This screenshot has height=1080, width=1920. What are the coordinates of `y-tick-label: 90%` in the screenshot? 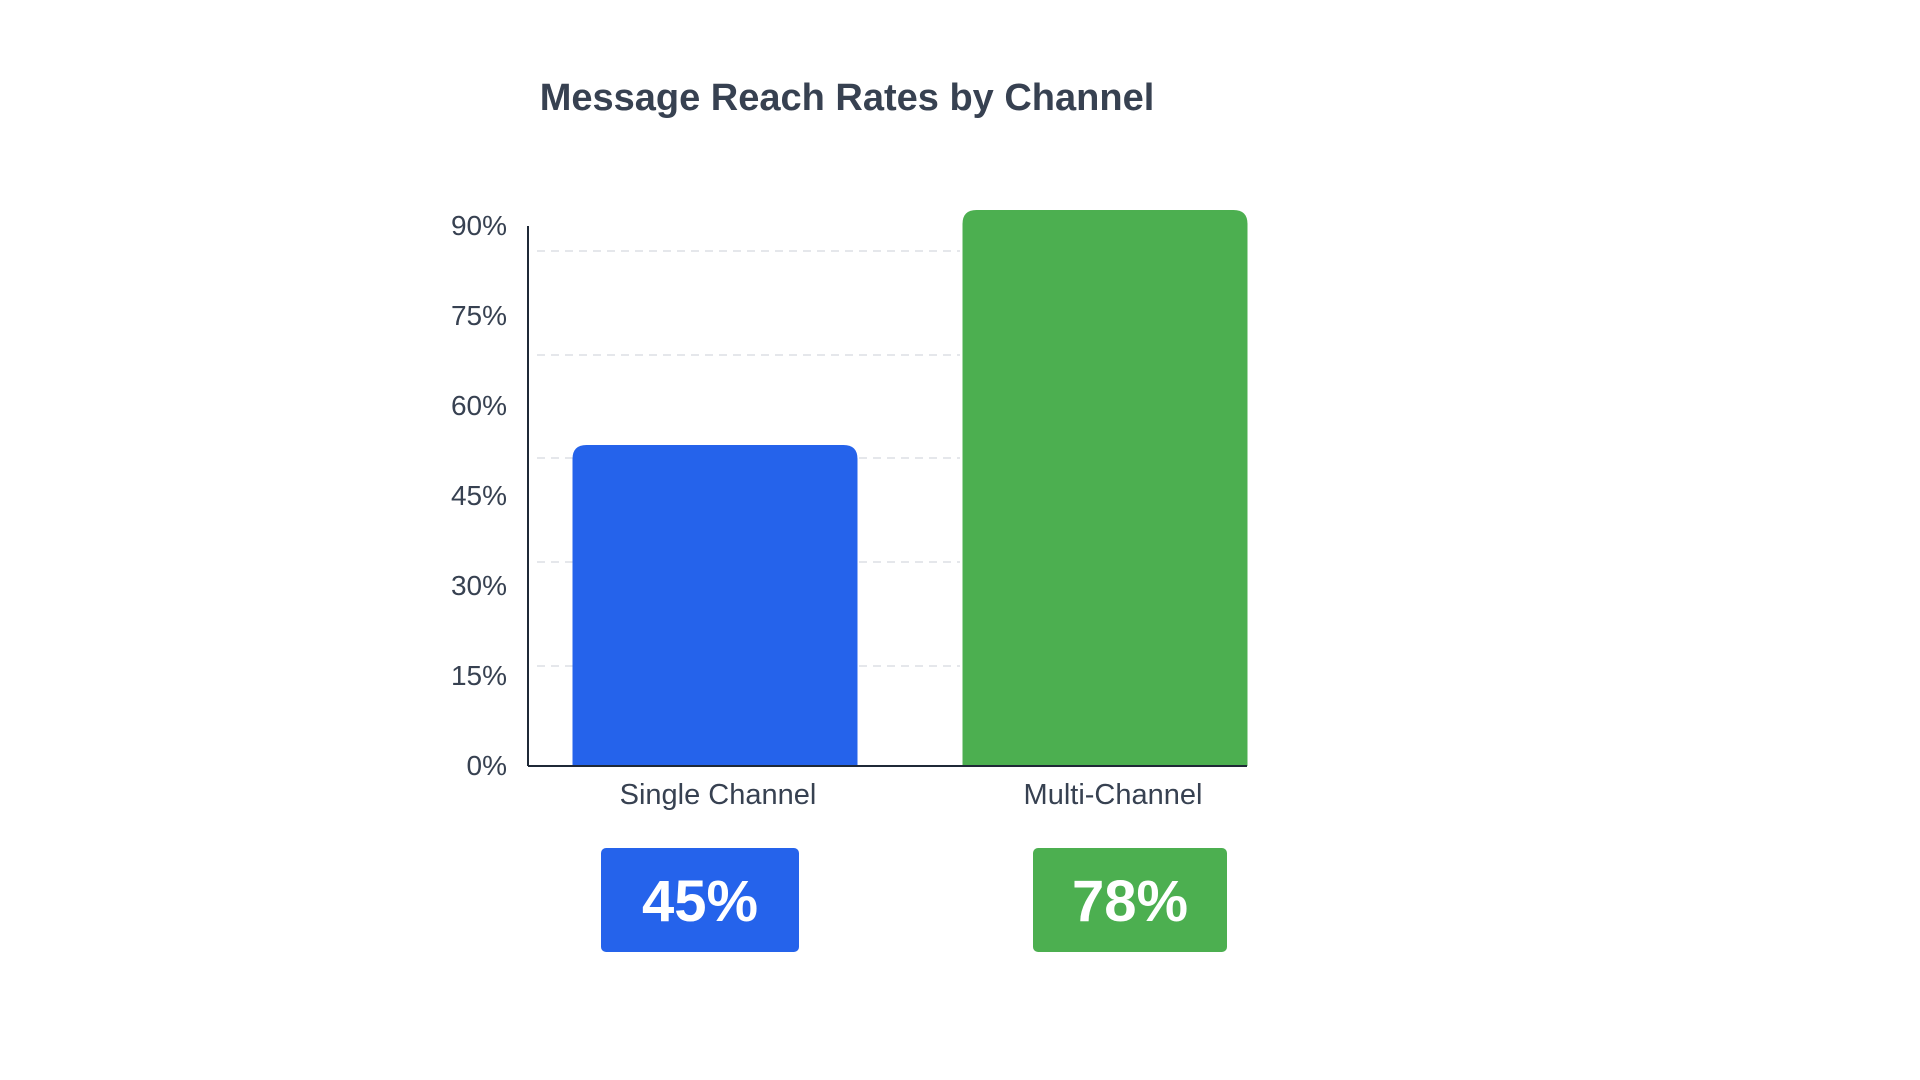 It's located at (479, 225).